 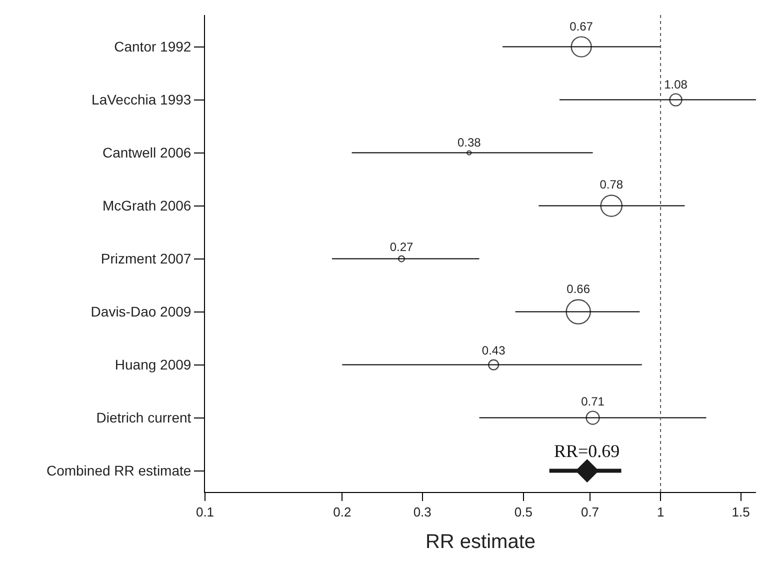 I want to click on data-label: 0.38, so click(x=469, y=142).